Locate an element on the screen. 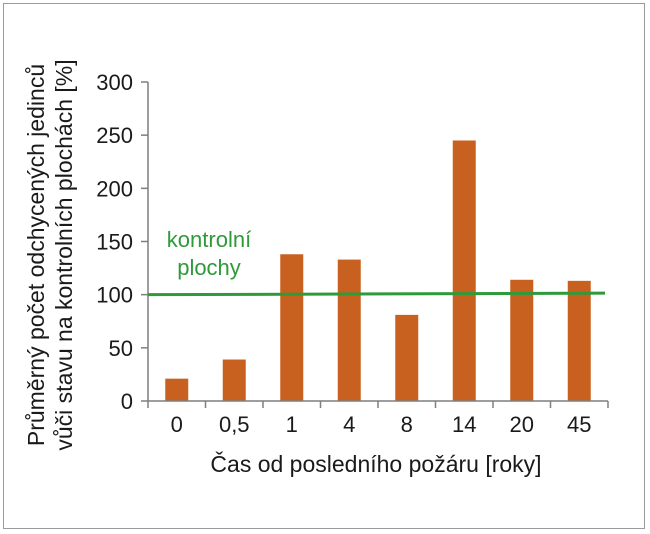 Image resolution: width=650 pixels, height=534 pixels. reference-line is located at coordinates (376, 294).